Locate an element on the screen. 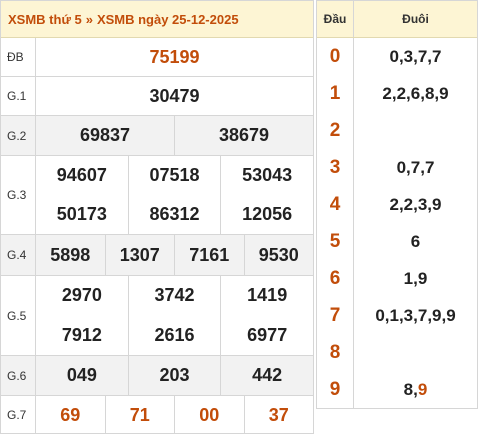 The image size is (478, 434). prize-row-g4: G.4 5898 1307 7161 9530 is located at coordinates (157, 255).